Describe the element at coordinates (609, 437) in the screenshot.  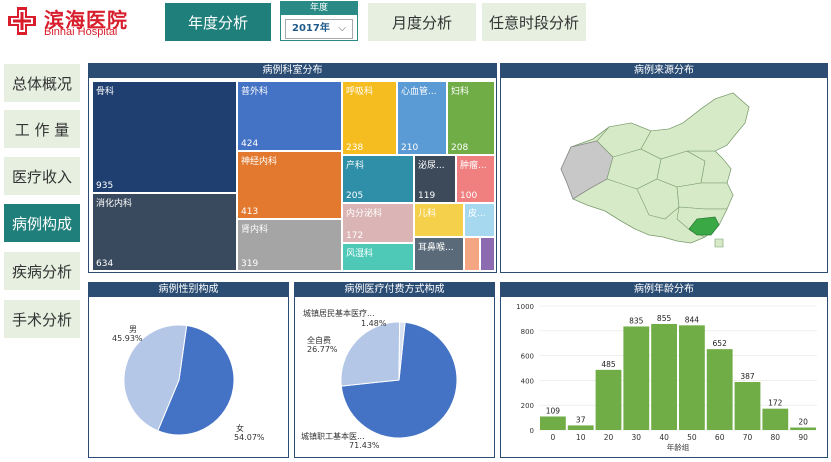
I see `x-tick-label: 20` at that location.